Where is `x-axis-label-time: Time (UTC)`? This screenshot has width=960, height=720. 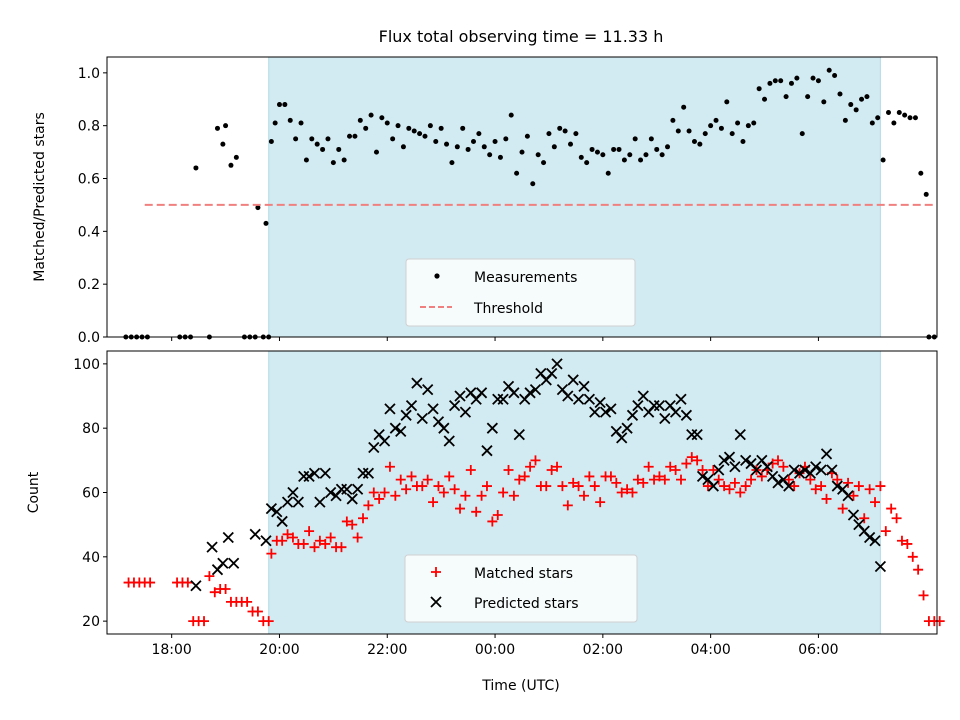
x-axis-label-time: Time (UTC) is located at coordinates (520, 686).